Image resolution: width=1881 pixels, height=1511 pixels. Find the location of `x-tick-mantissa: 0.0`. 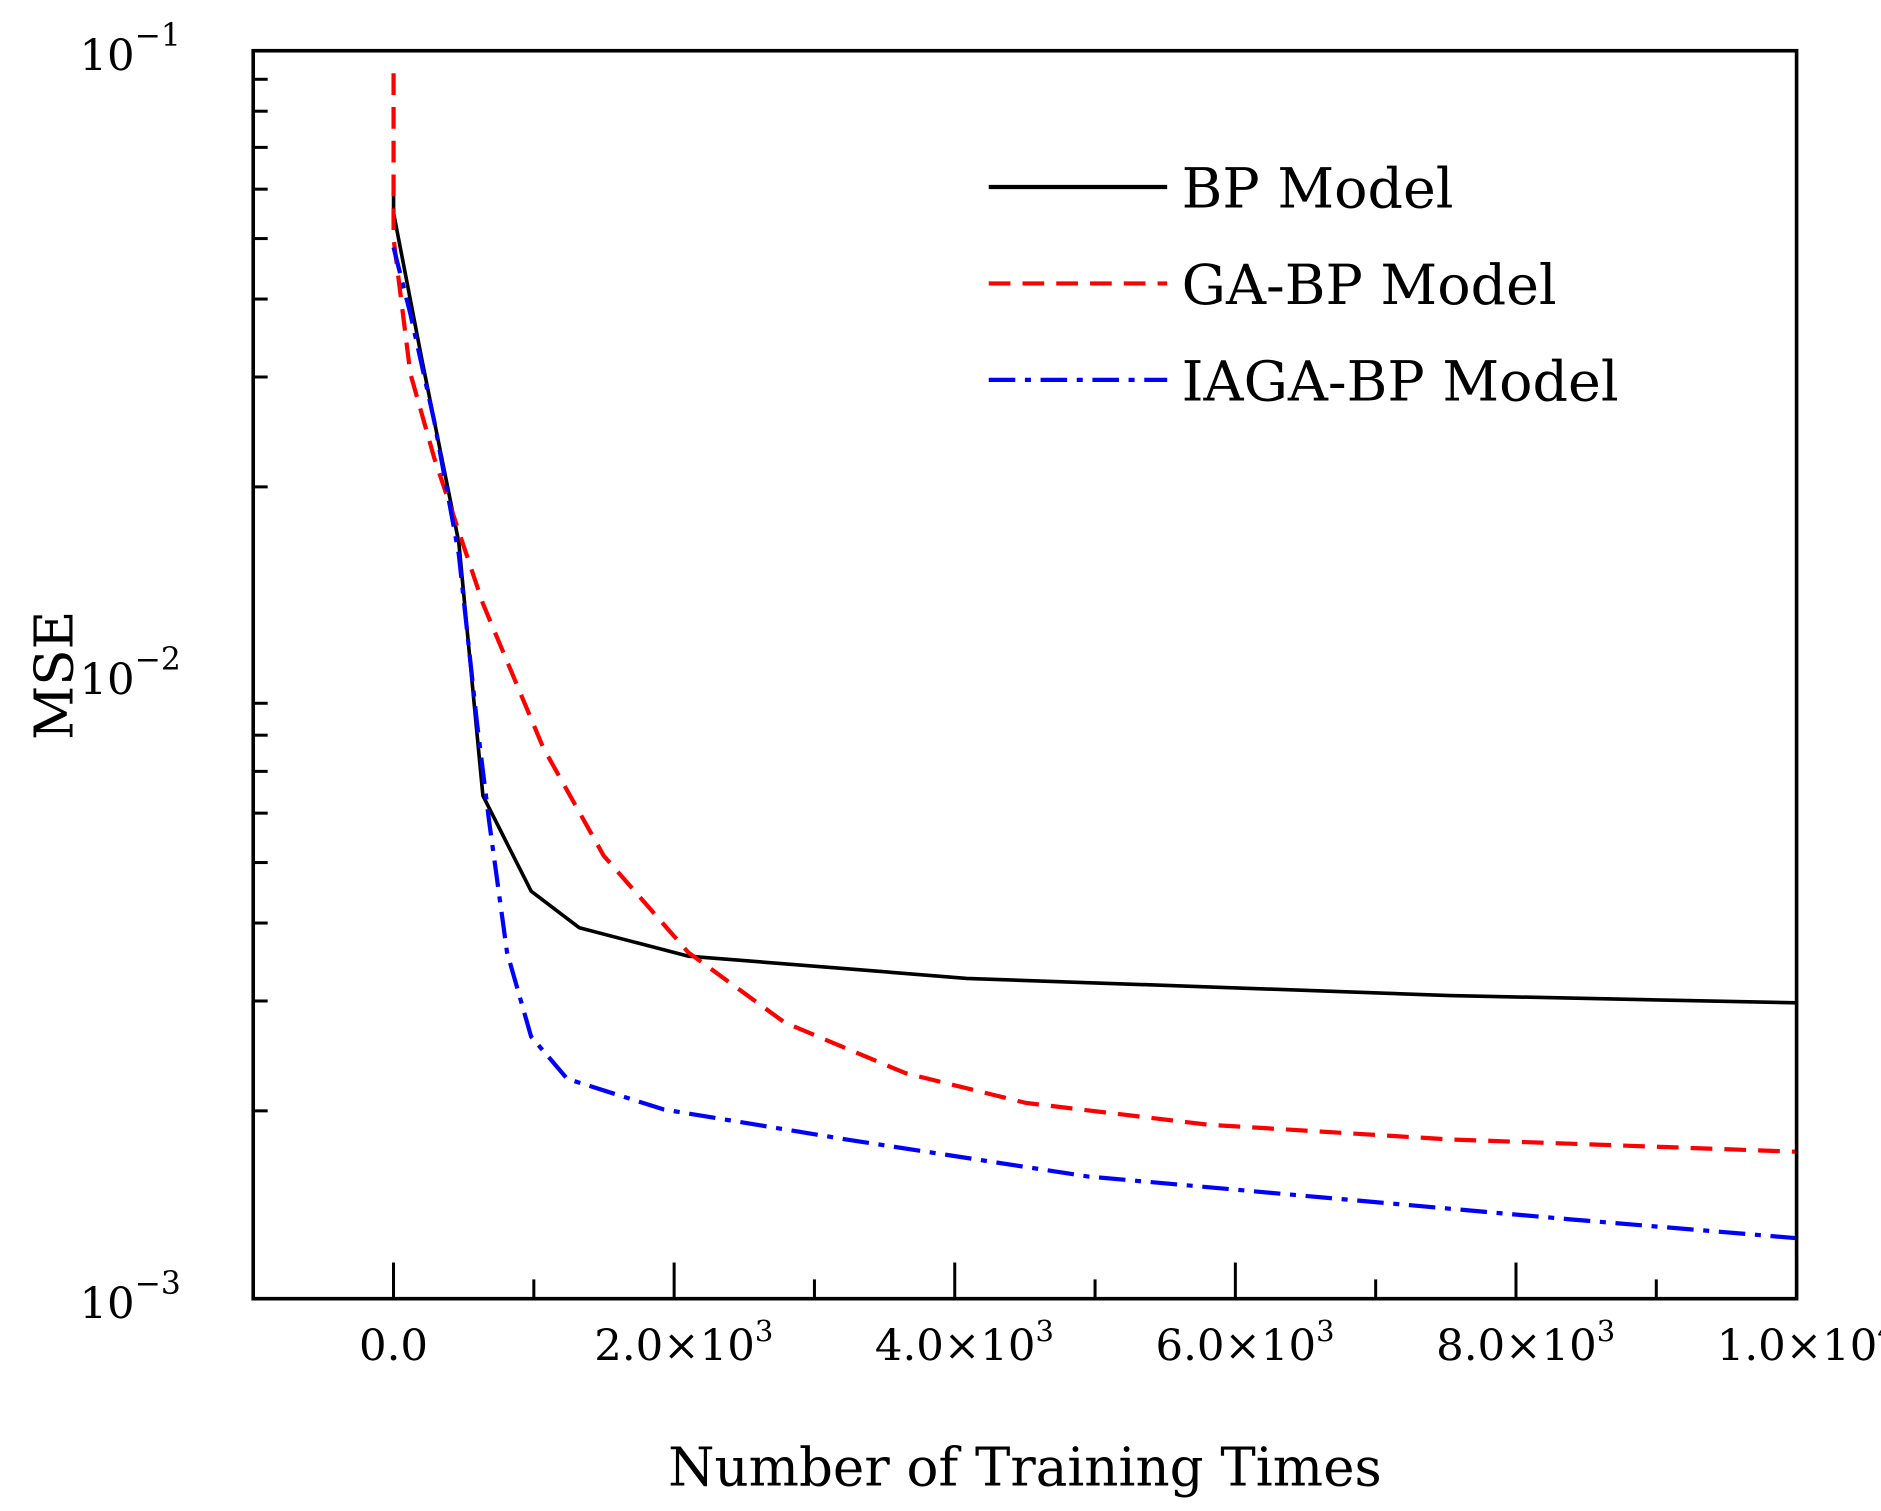

x-tick-mantissa: 0.0 is located at coordinates (393, 1346).